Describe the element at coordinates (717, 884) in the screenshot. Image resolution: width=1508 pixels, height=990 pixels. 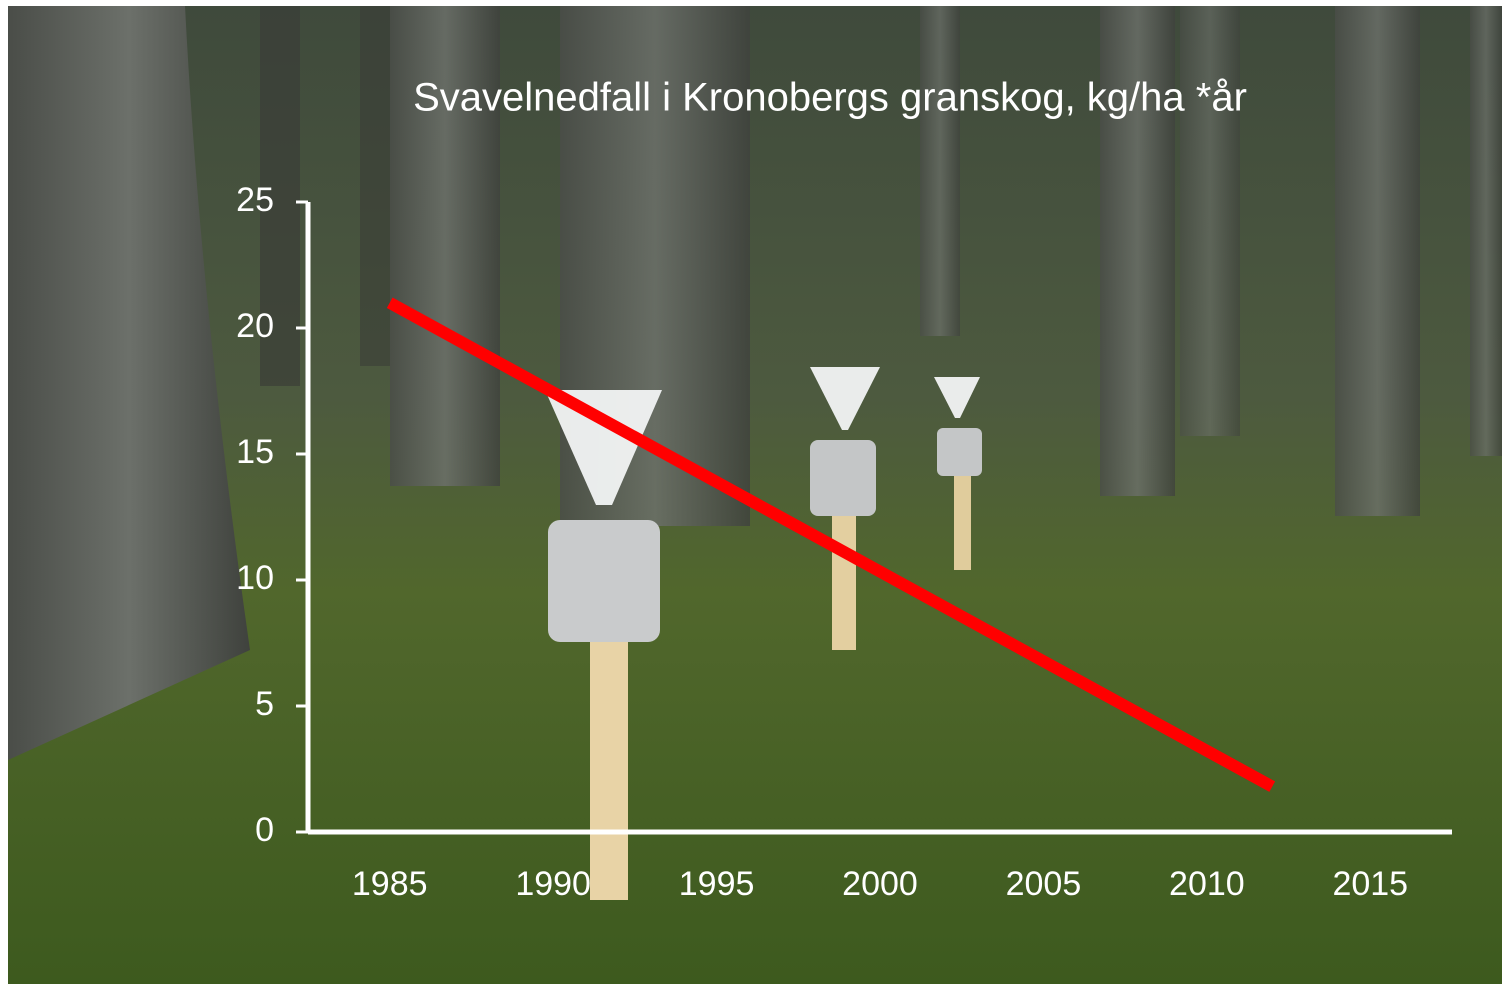
I see `x-tick-label: 1995` at that location.